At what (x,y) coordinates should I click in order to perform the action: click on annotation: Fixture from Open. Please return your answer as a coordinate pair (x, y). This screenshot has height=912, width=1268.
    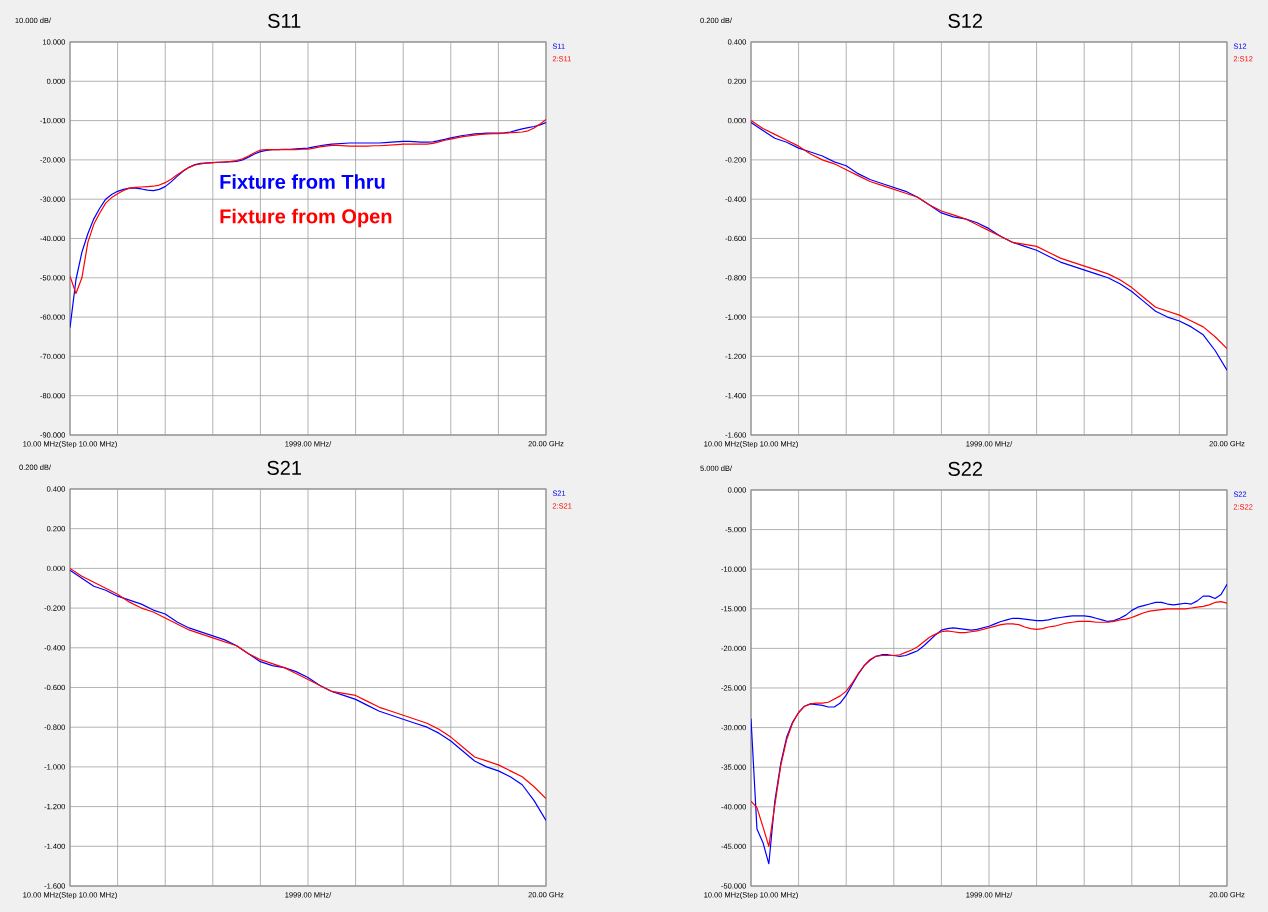
    Looking at the image, I should click on (306, 218).